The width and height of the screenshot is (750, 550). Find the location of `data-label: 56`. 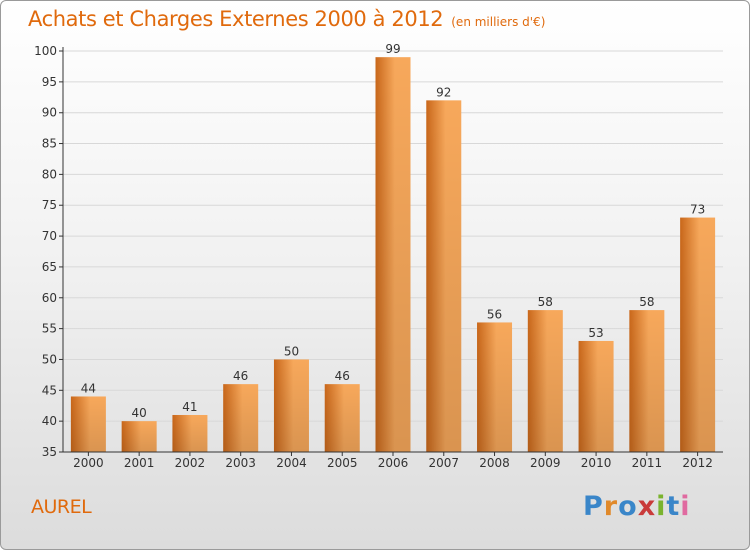

data-label: 56 is located at coordinates (494, 314).